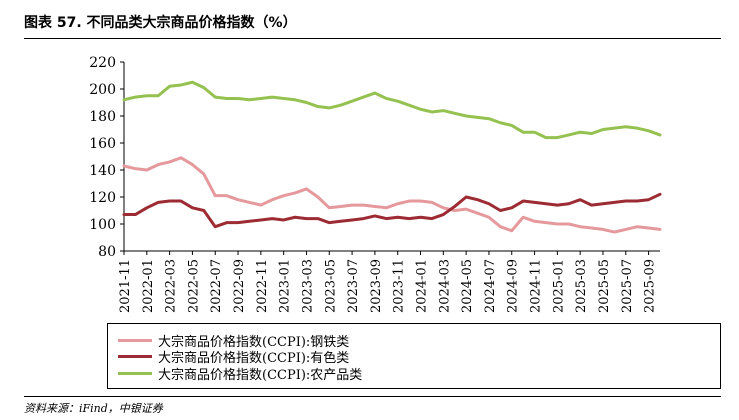 This screenshot has width=739, height=420. Describe the element at coordinates (392, 210) in the screenshot. I see `series-line-nonferrous` at that location.